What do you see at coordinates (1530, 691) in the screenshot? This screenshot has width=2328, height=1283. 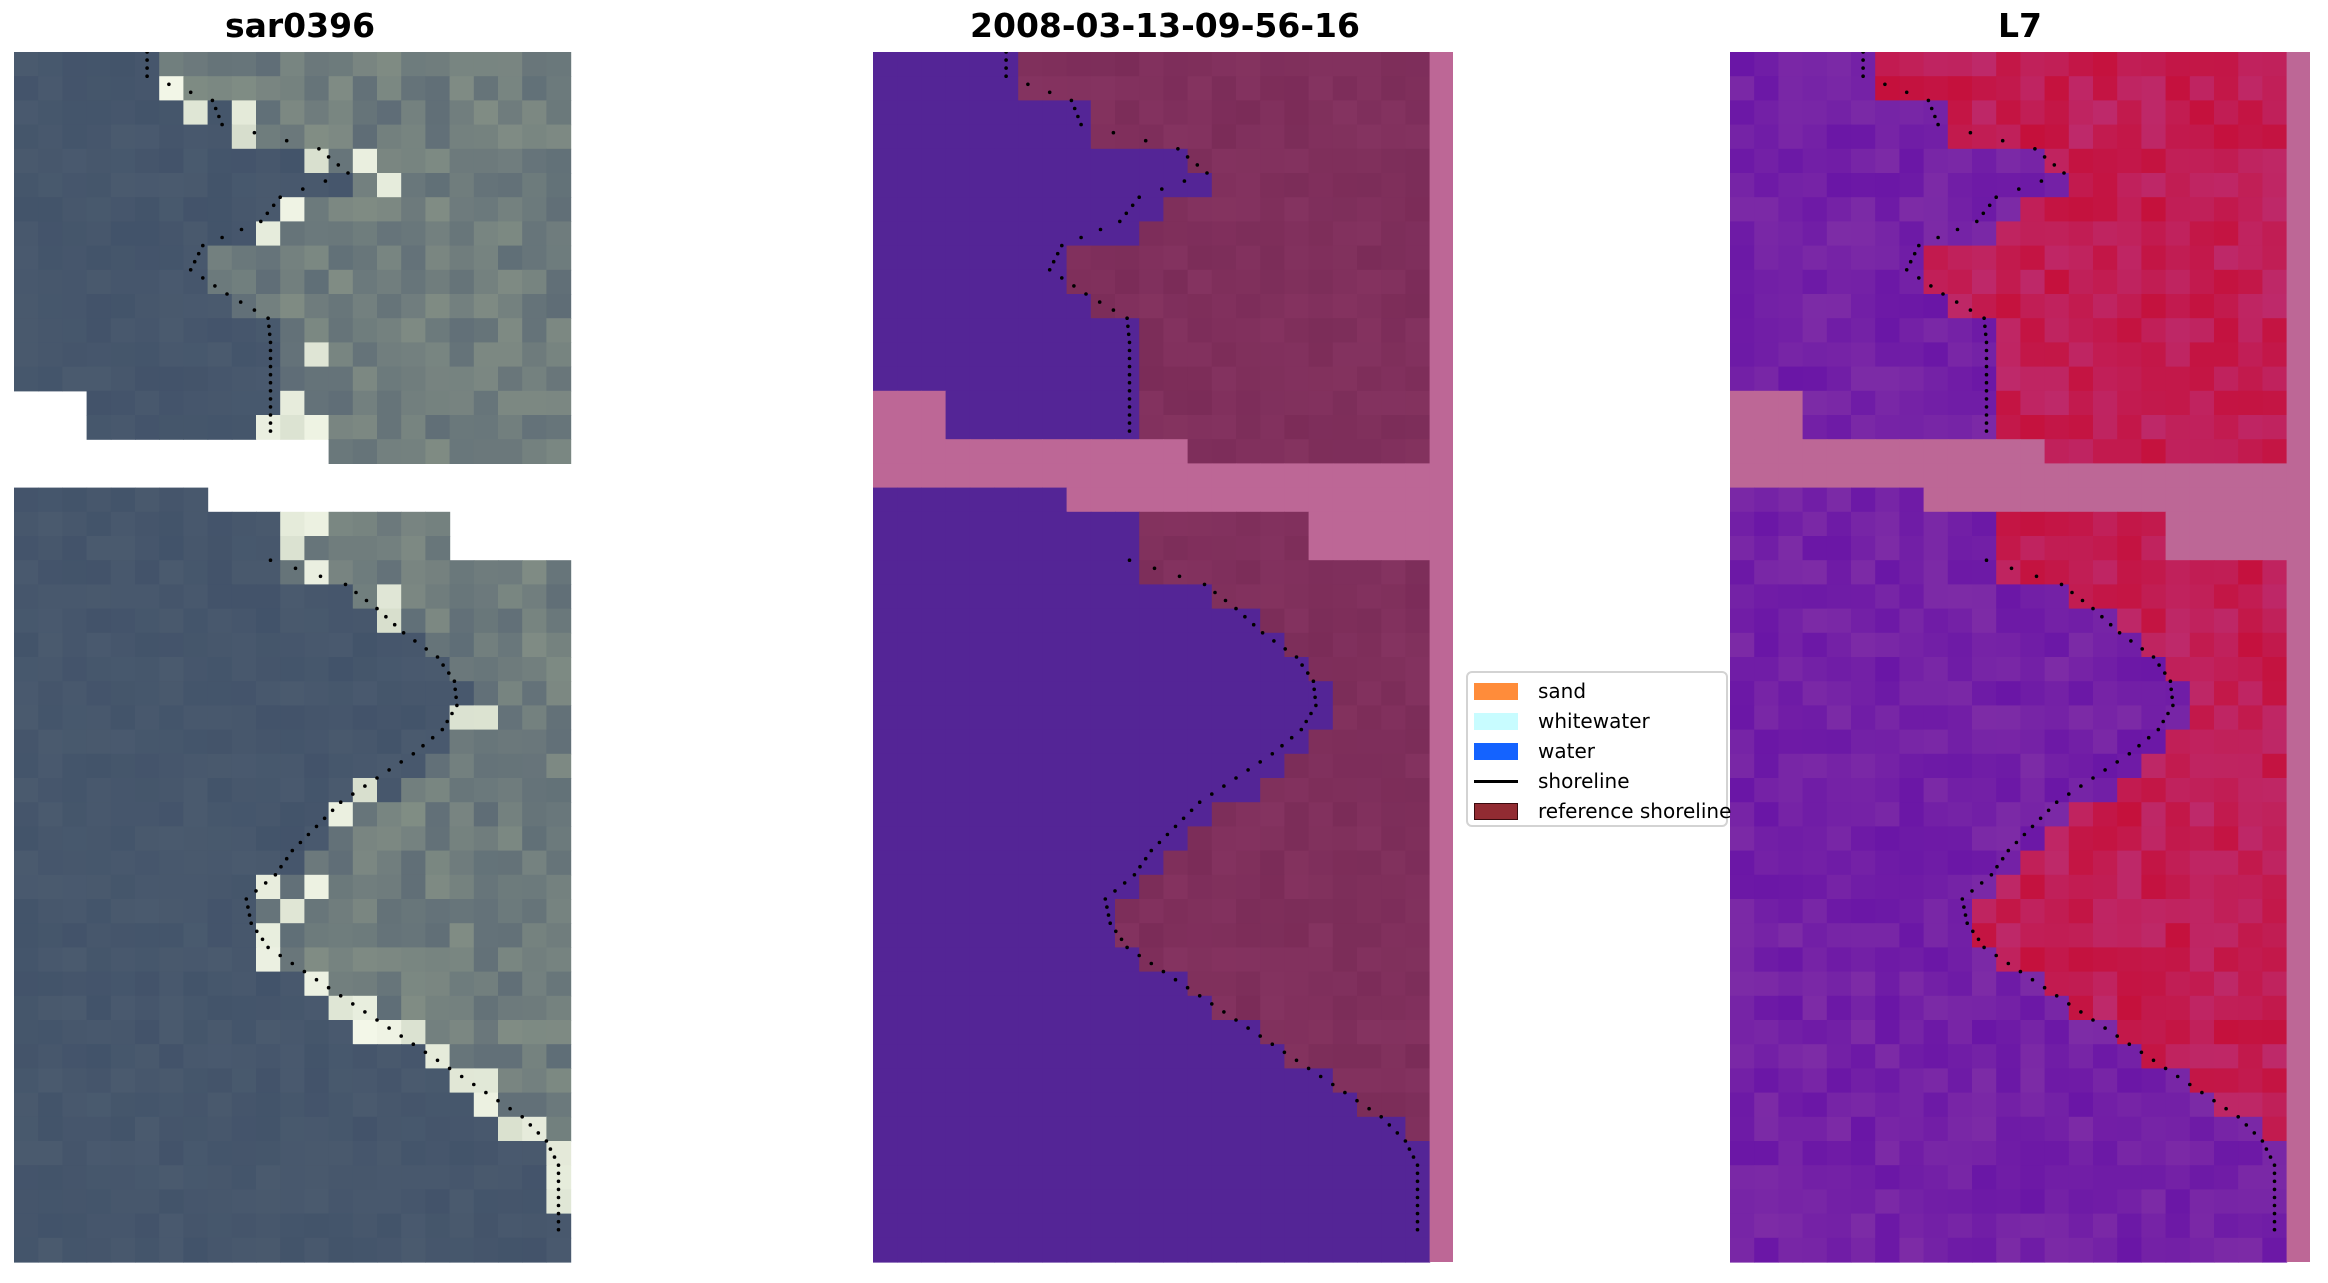 I see `legend-item-sand: sand` at bounding box center [1530, 691].